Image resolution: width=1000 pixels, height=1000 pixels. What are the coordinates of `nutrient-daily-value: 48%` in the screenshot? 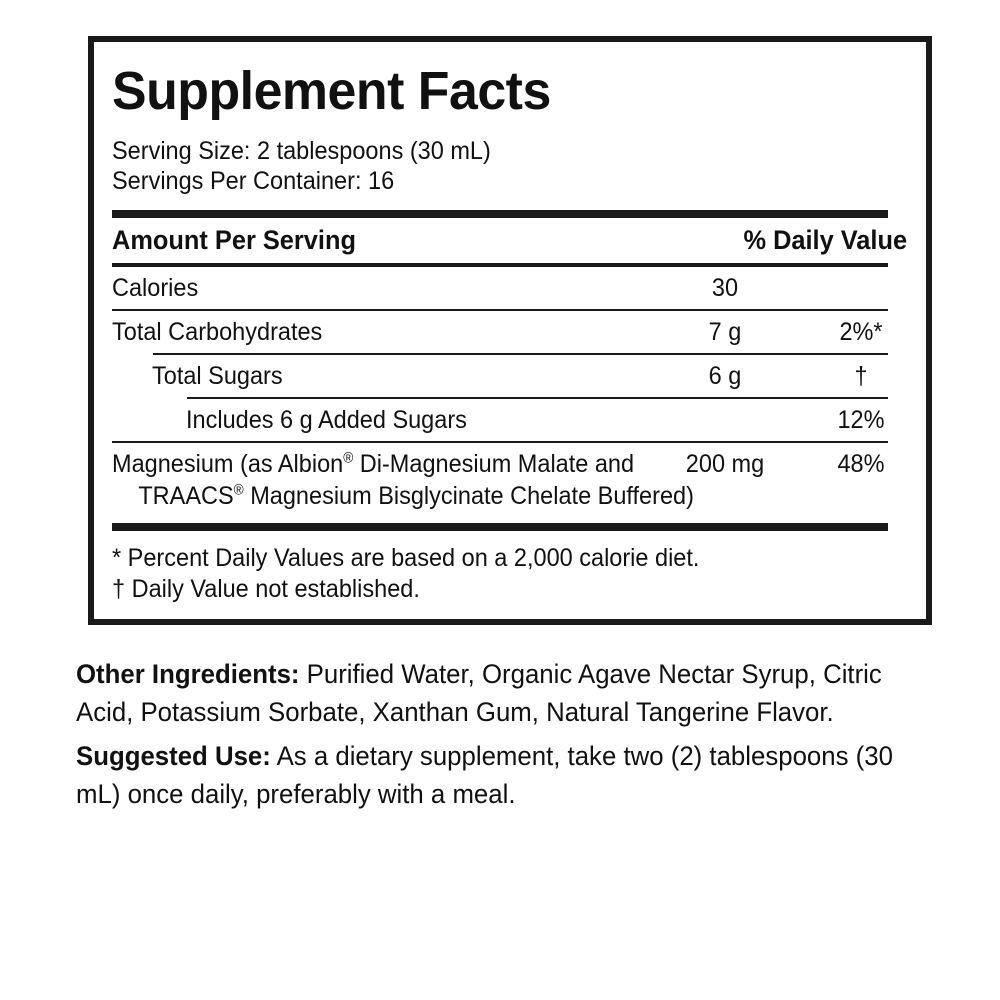 It's located at (861, 464).